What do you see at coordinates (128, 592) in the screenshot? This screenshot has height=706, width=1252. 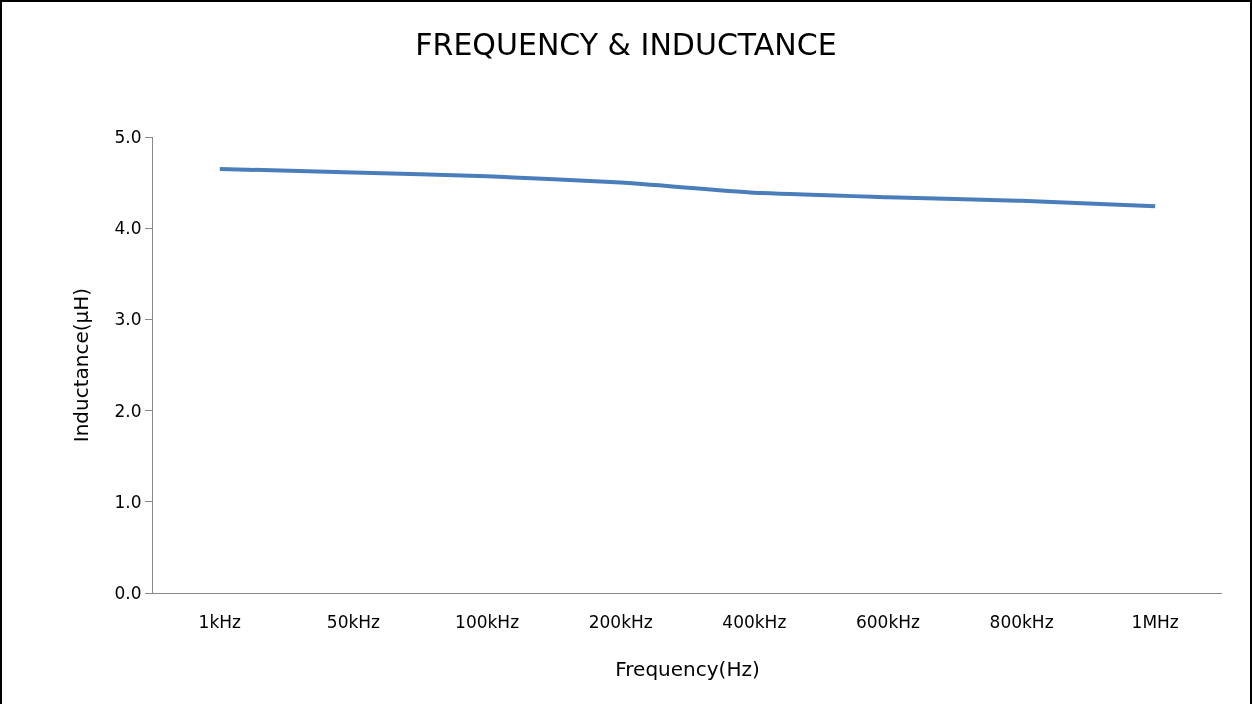 I see `y-tick-label: 0.0` at bounding box center [128, 592].